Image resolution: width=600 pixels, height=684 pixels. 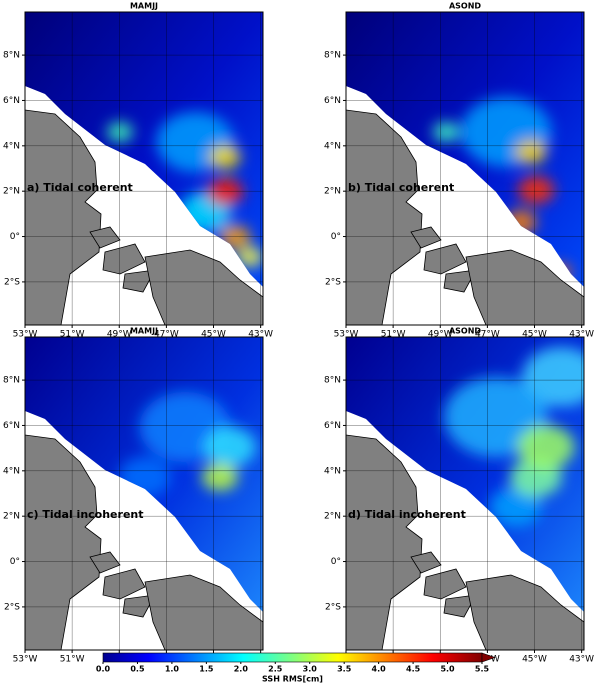 I want to click on panel-label: d) Tidal incoherent, so click(x=407, y=514).